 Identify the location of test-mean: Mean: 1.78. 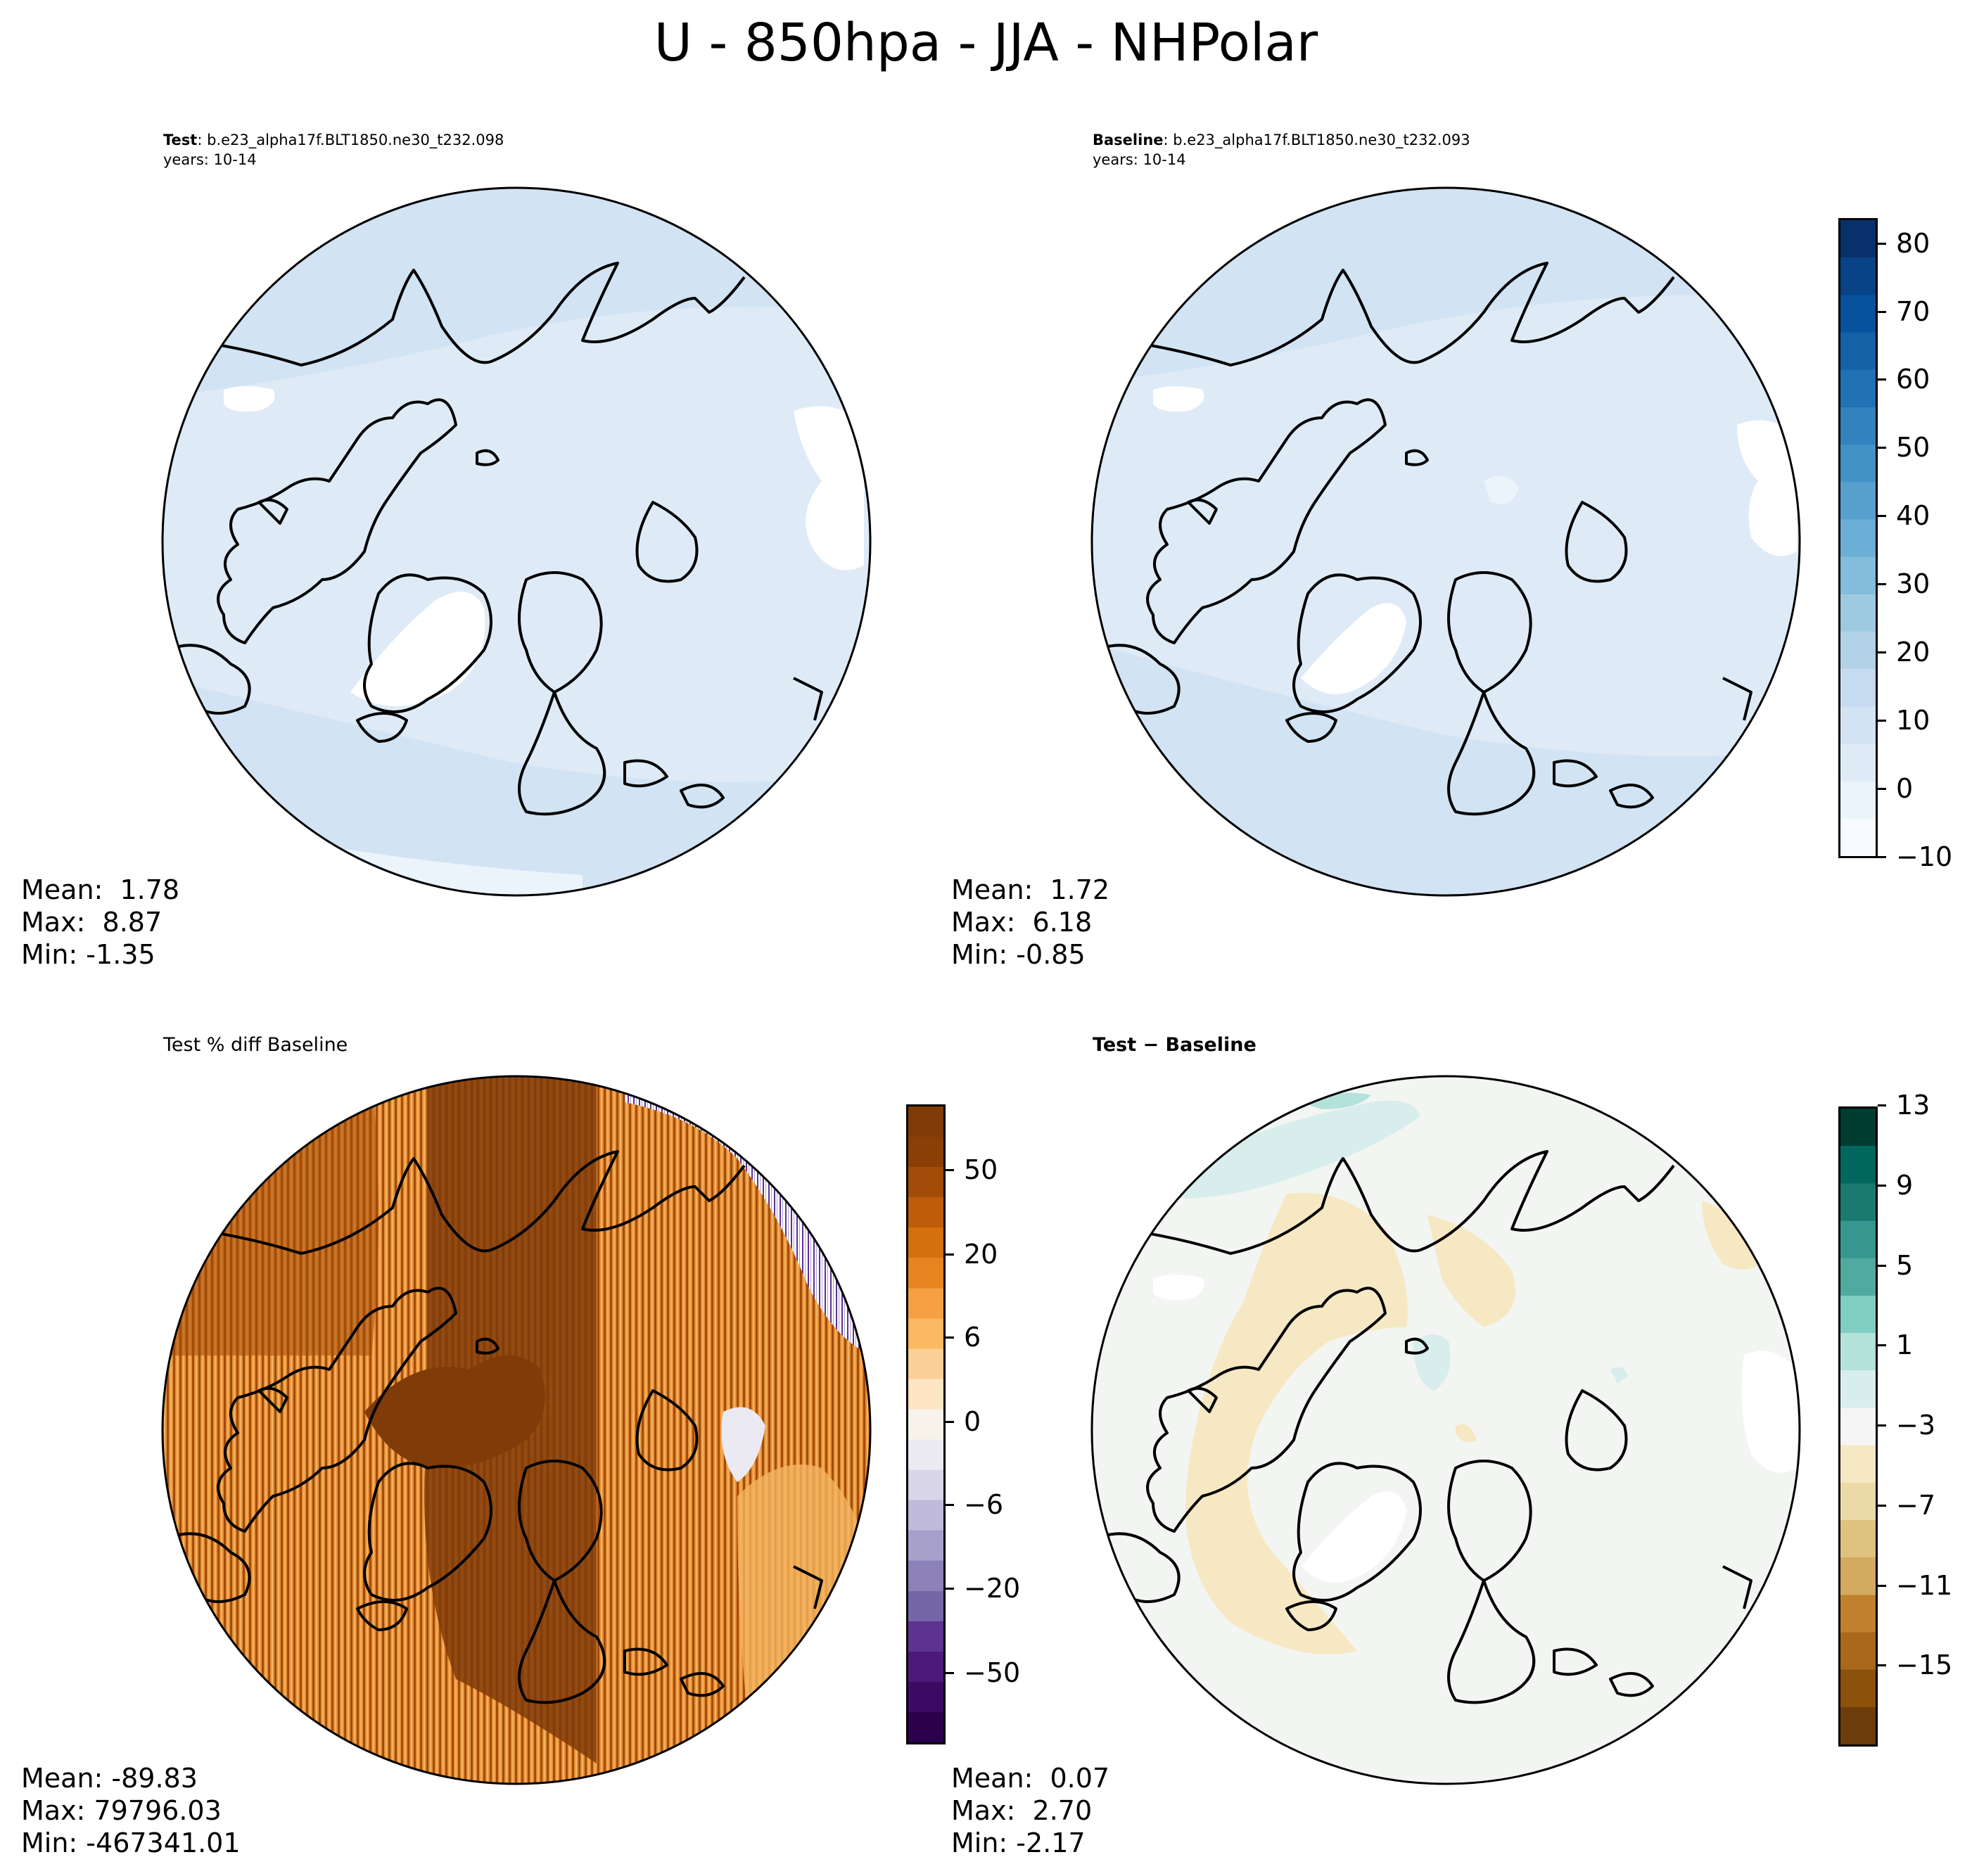
(101, 889).